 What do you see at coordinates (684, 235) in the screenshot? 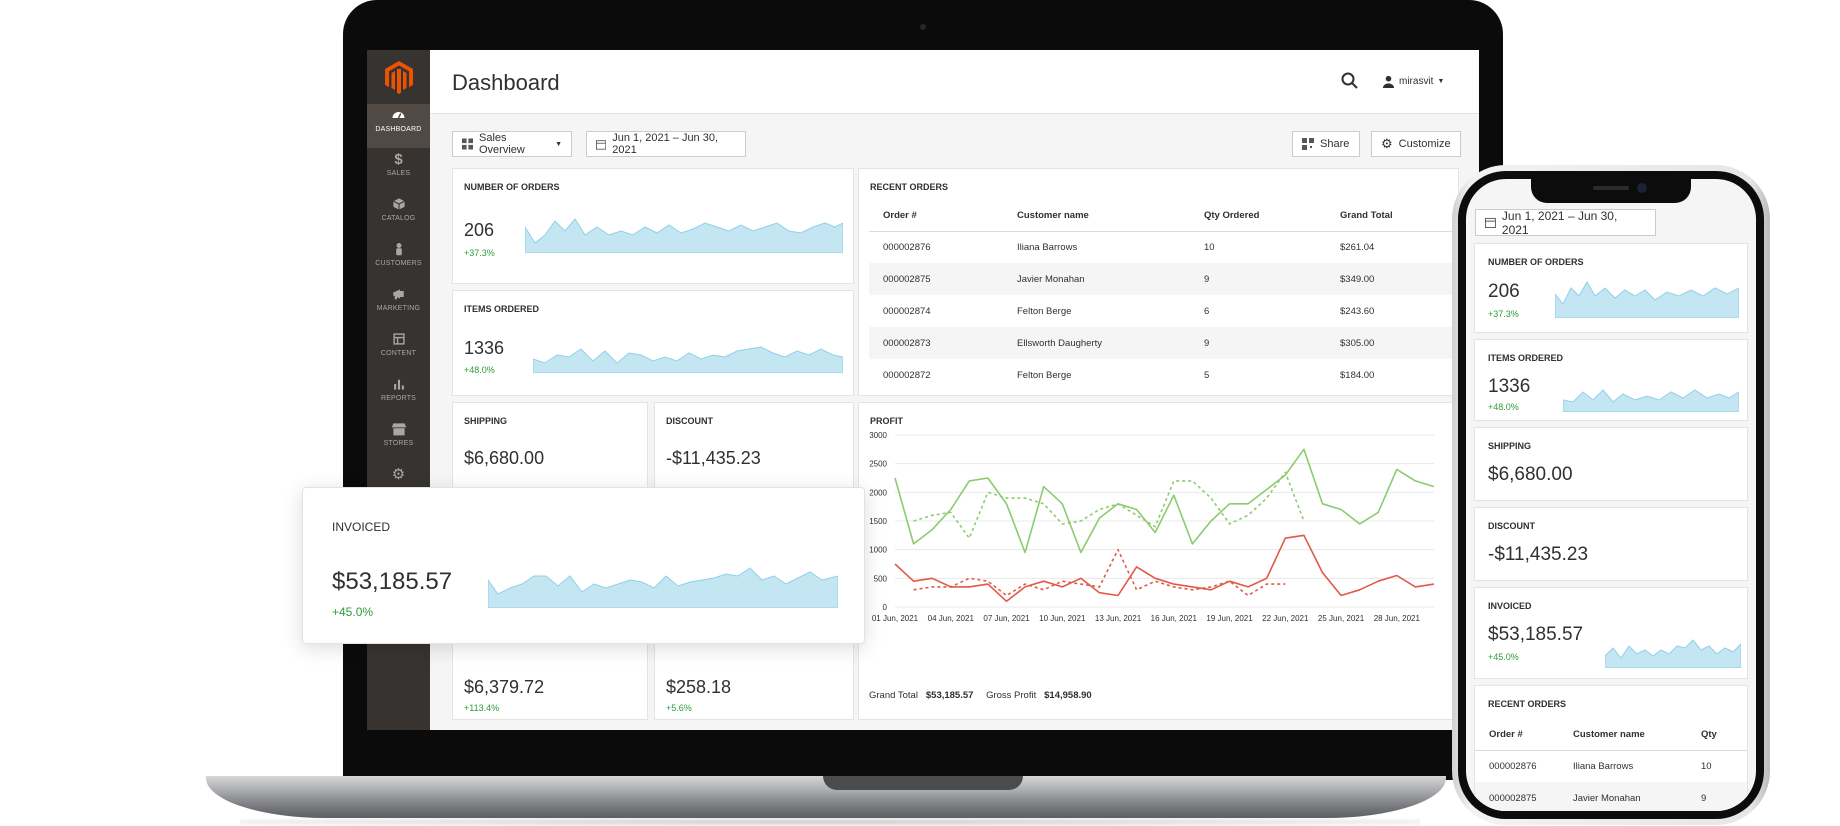
I see `orders-sparkline` at bounding box center [684, 235].